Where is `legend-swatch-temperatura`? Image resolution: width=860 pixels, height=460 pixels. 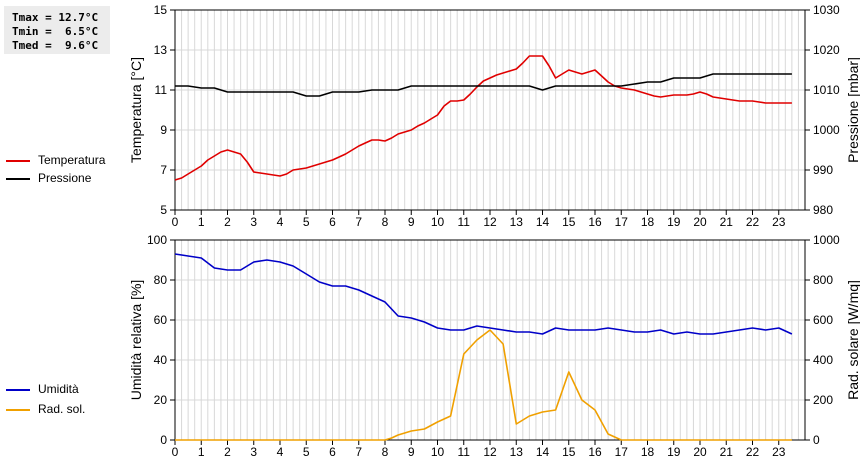
legend-swatch-temperatura is located at coordinates (18, 161).